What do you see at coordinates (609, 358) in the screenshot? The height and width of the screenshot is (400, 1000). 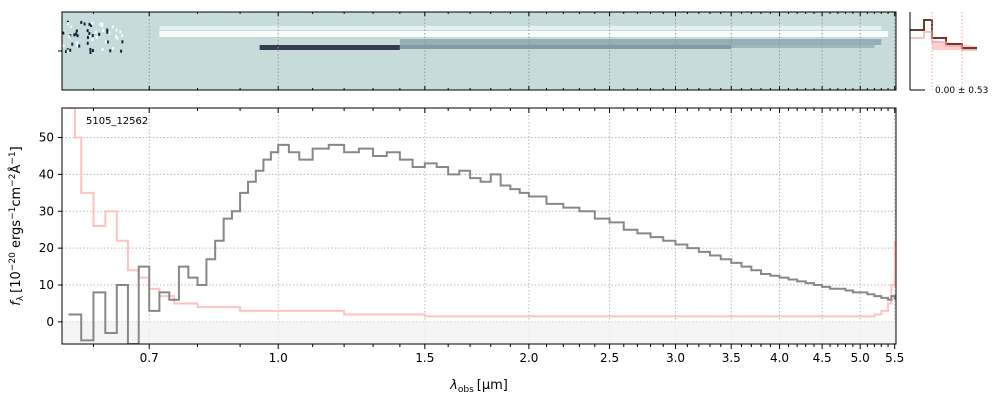 I see `x-tick-label: 2.5` at bounding box center [609, 358].